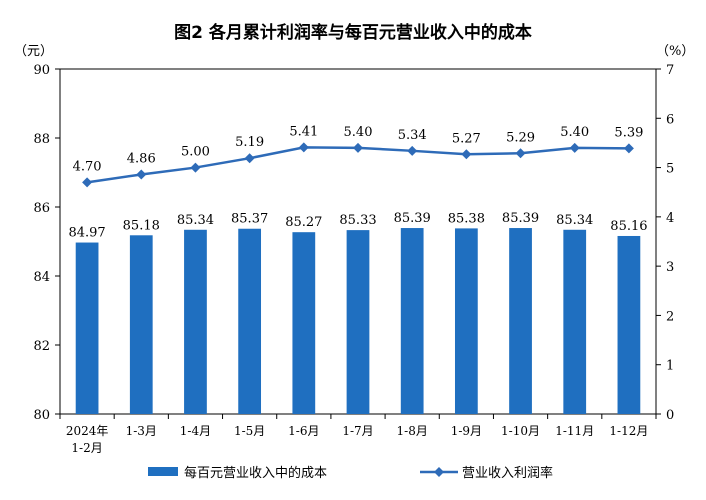  Describe the element at coordinates (41, 70) in the screenshot. I see `left-axis-tick-label: 90` at that location.